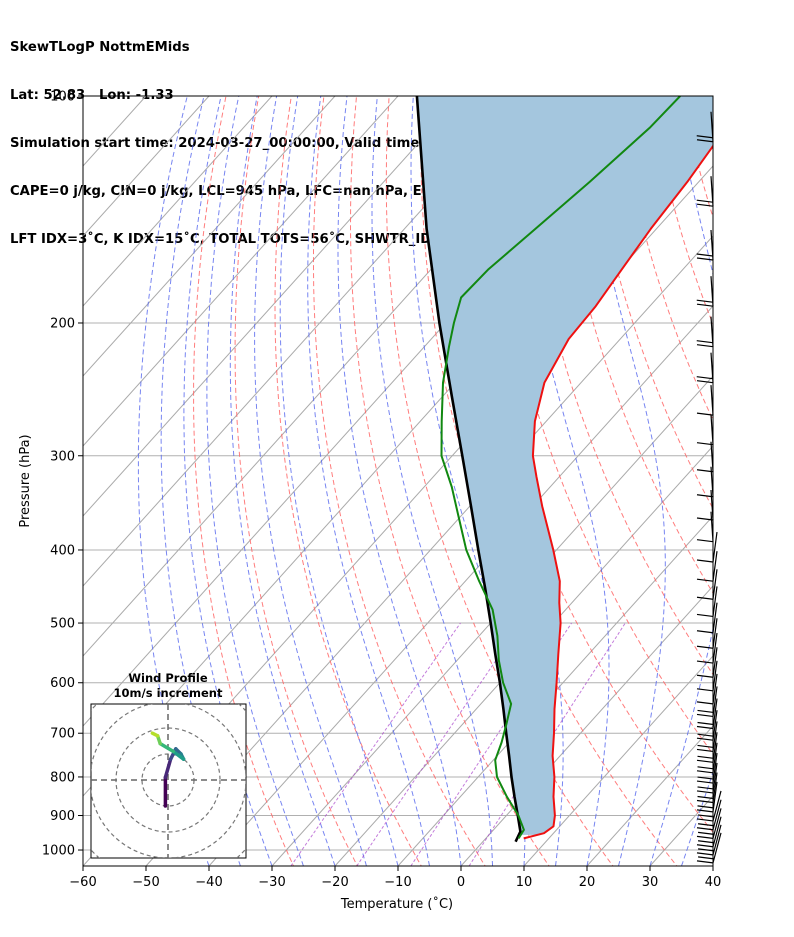 The height and width of the screenshot is (937, 794). Describe the element at coordinates (62, 683) in the screenshot. I see `y-tick-label: 600` at that location.